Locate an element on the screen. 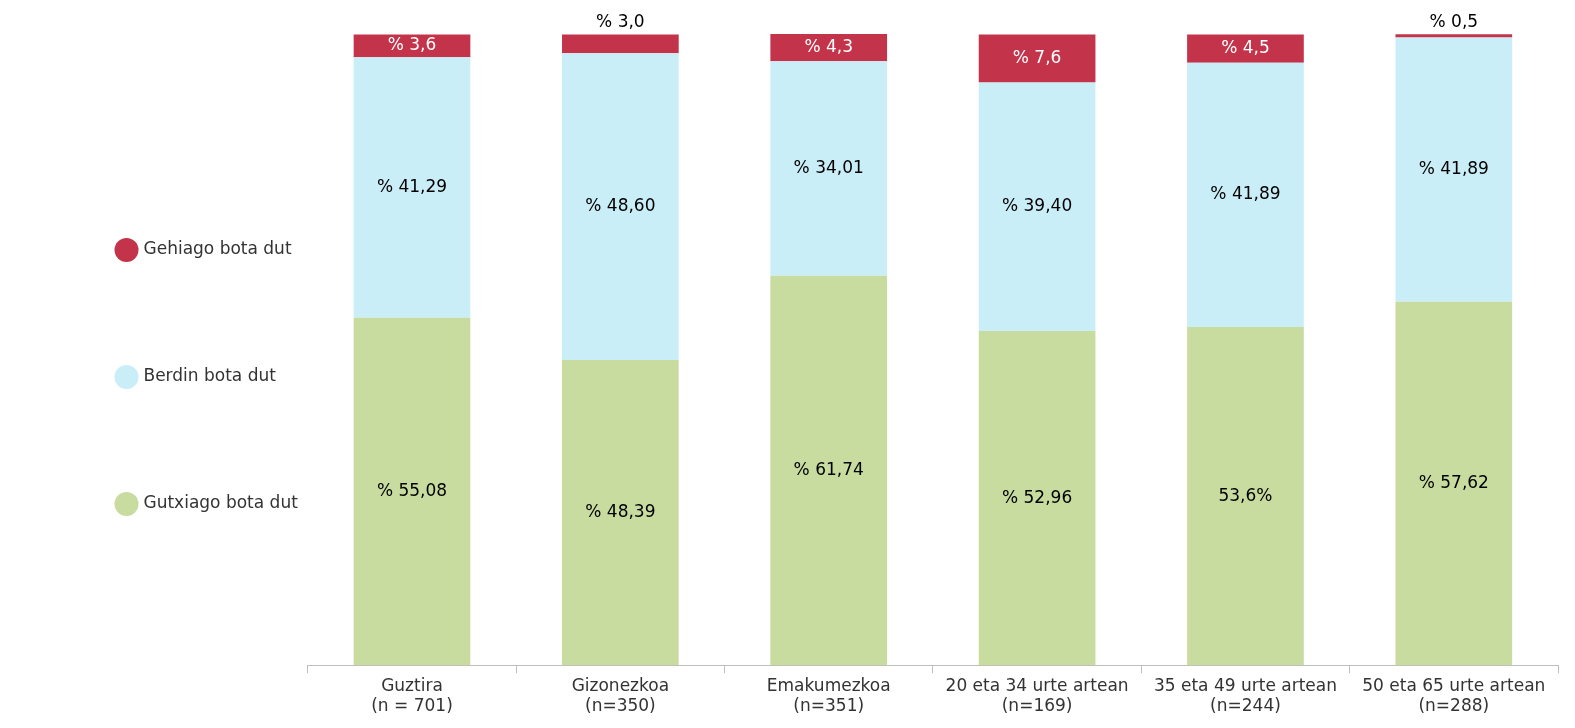 This screenshot has height=728, width=1575. x-tick-label: Emakumezkoa (n=351) is located at coordinates (828, 695).